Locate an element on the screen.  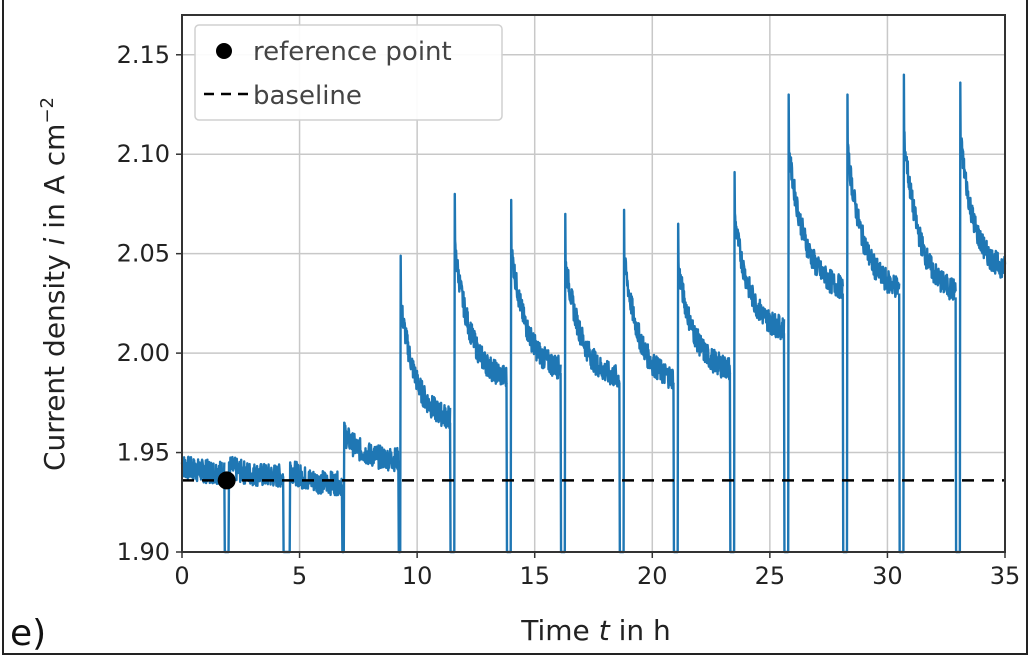
y-axis-label: Current density i in A cm−2 is located at coordinates (54, 284).